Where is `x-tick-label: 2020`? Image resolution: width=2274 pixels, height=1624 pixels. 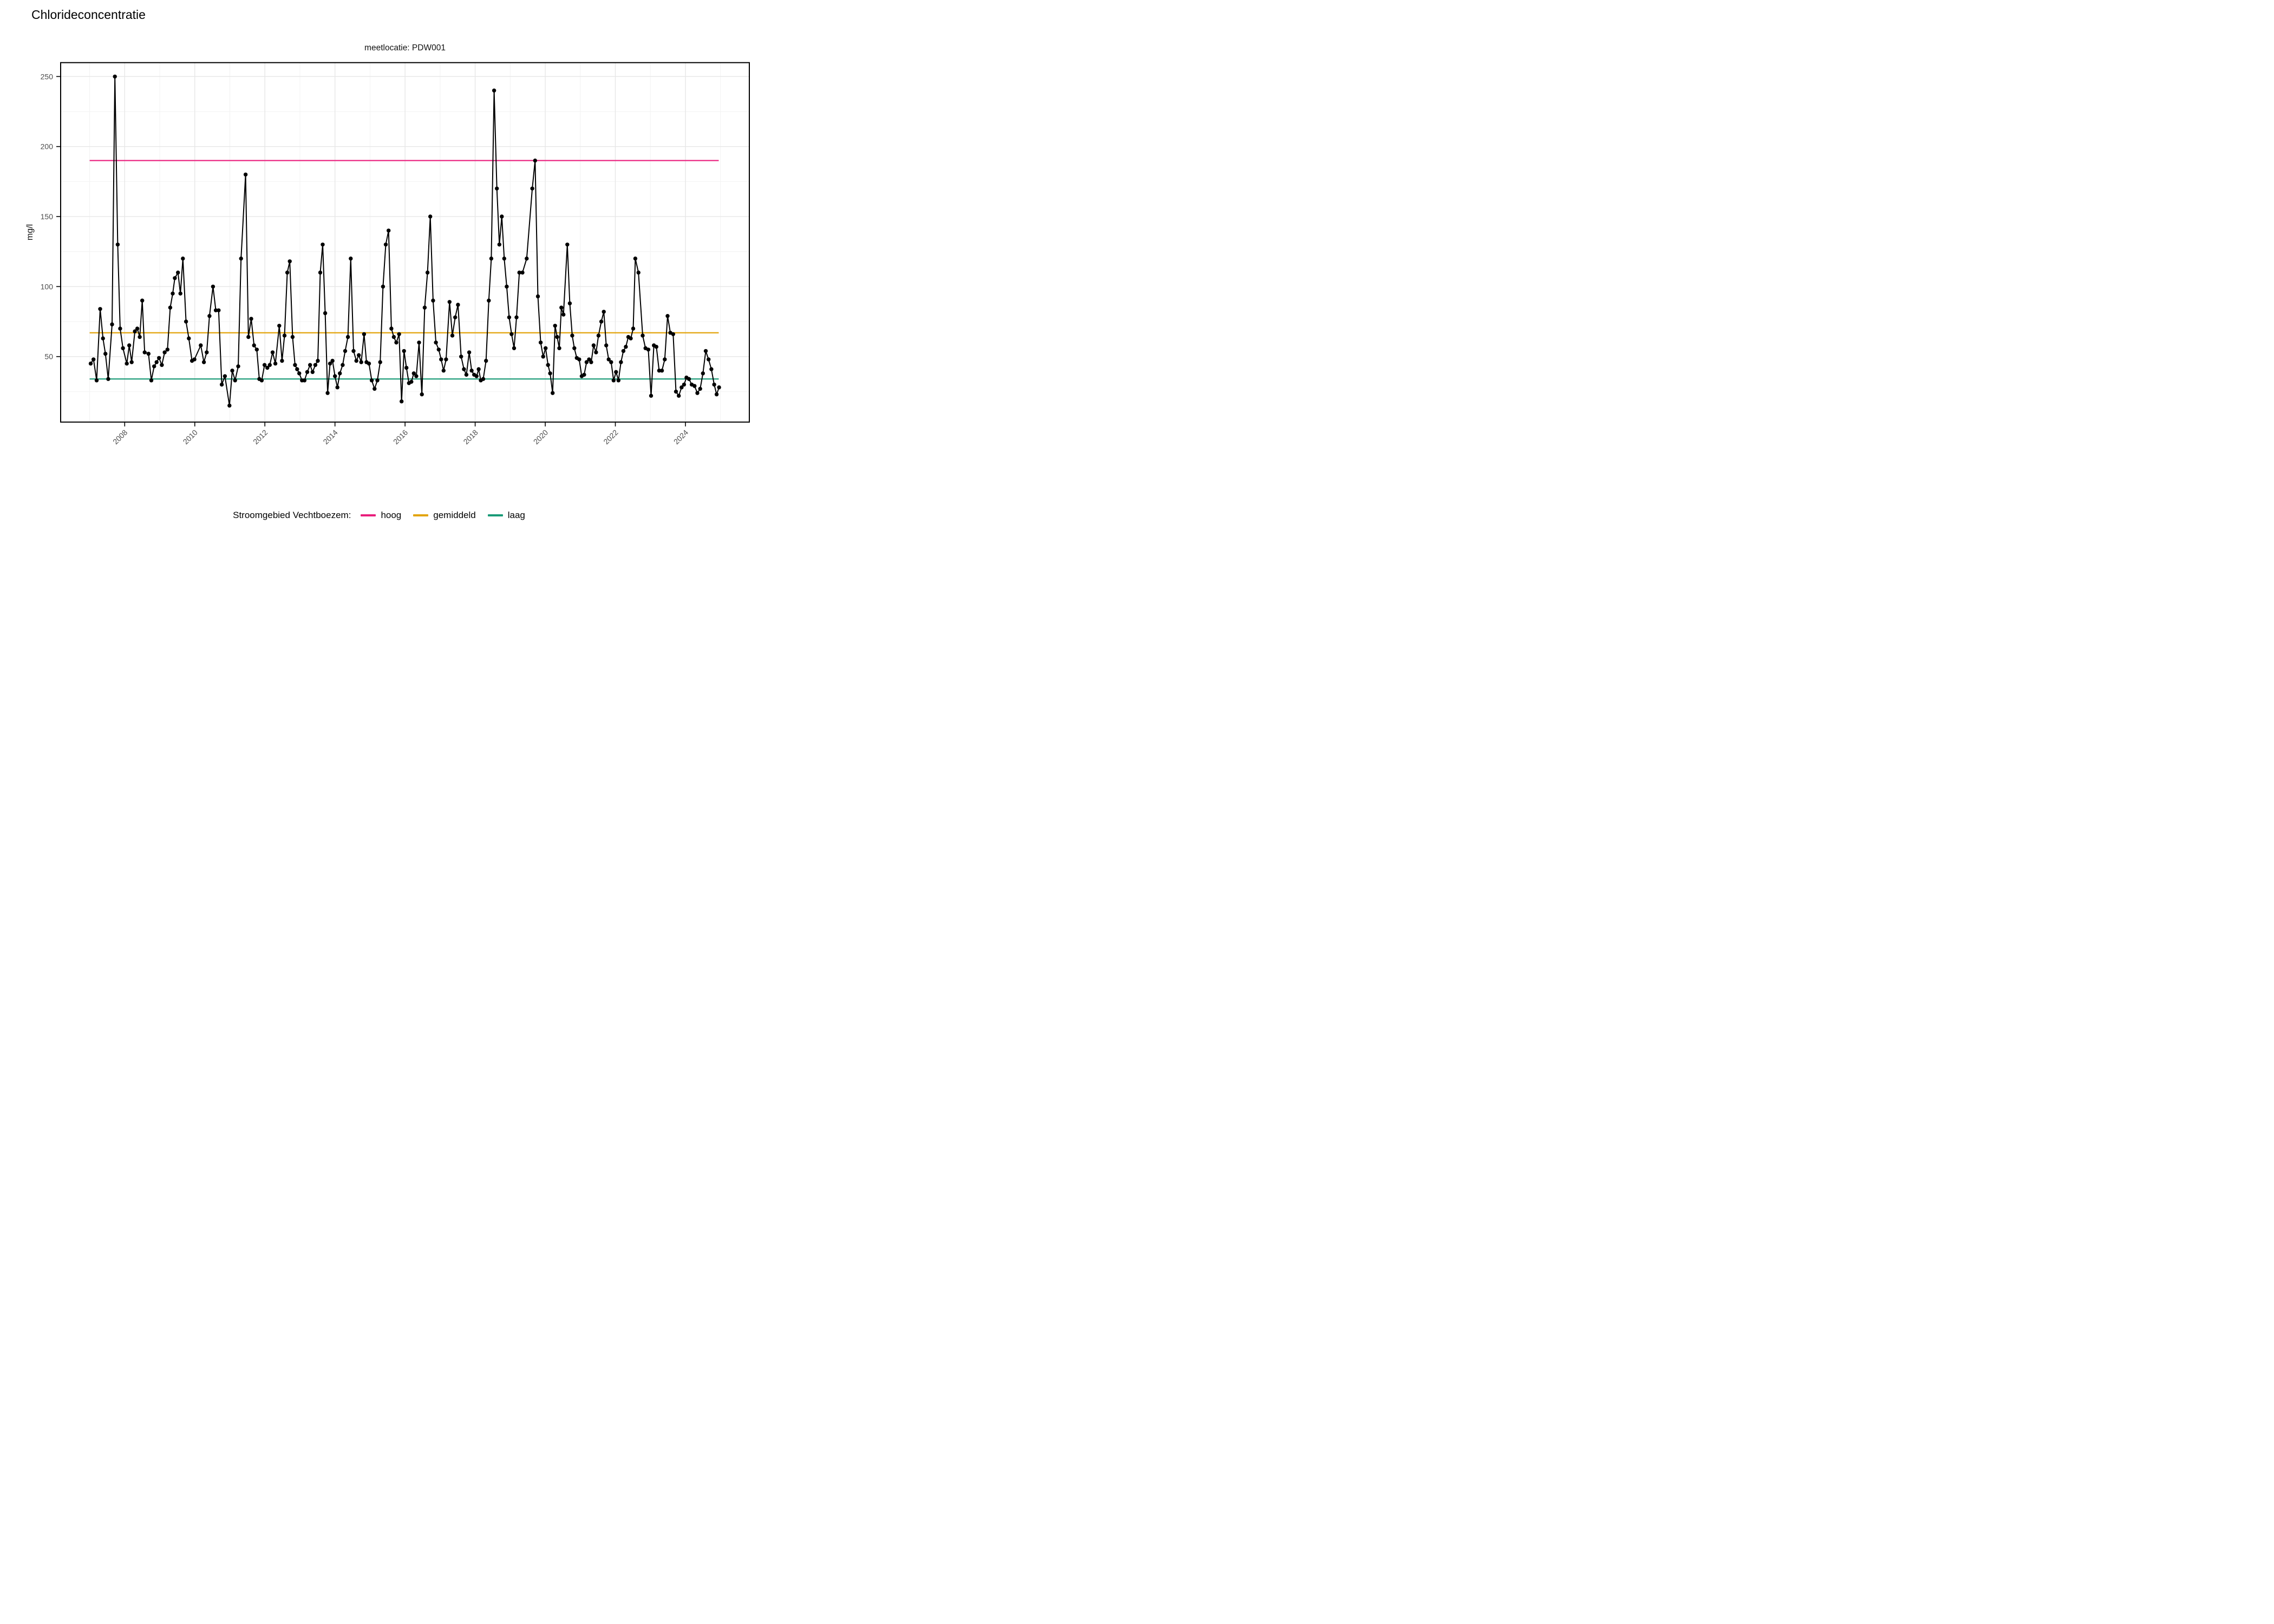 x-tick-label: 2020 is located at coordinates (541, 437).